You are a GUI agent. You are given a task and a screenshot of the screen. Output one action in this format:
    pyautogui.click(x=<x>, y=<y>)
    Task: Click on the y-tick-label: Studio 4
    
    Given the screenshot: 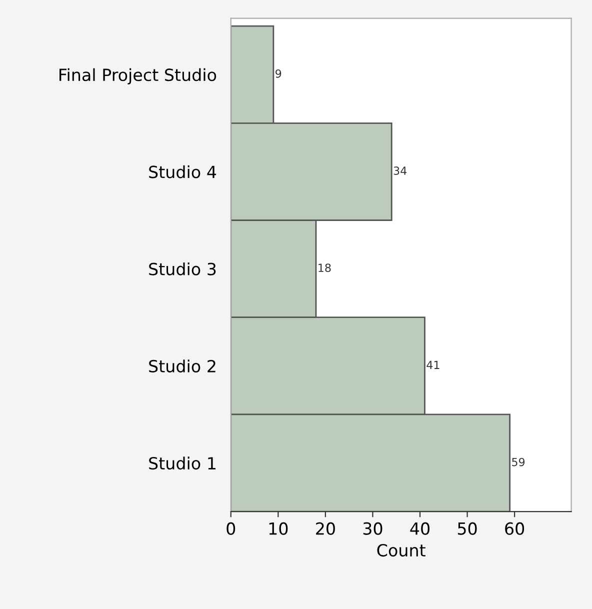 What is the action you would take?
    pyautogui.click(x=182, y=171)
    